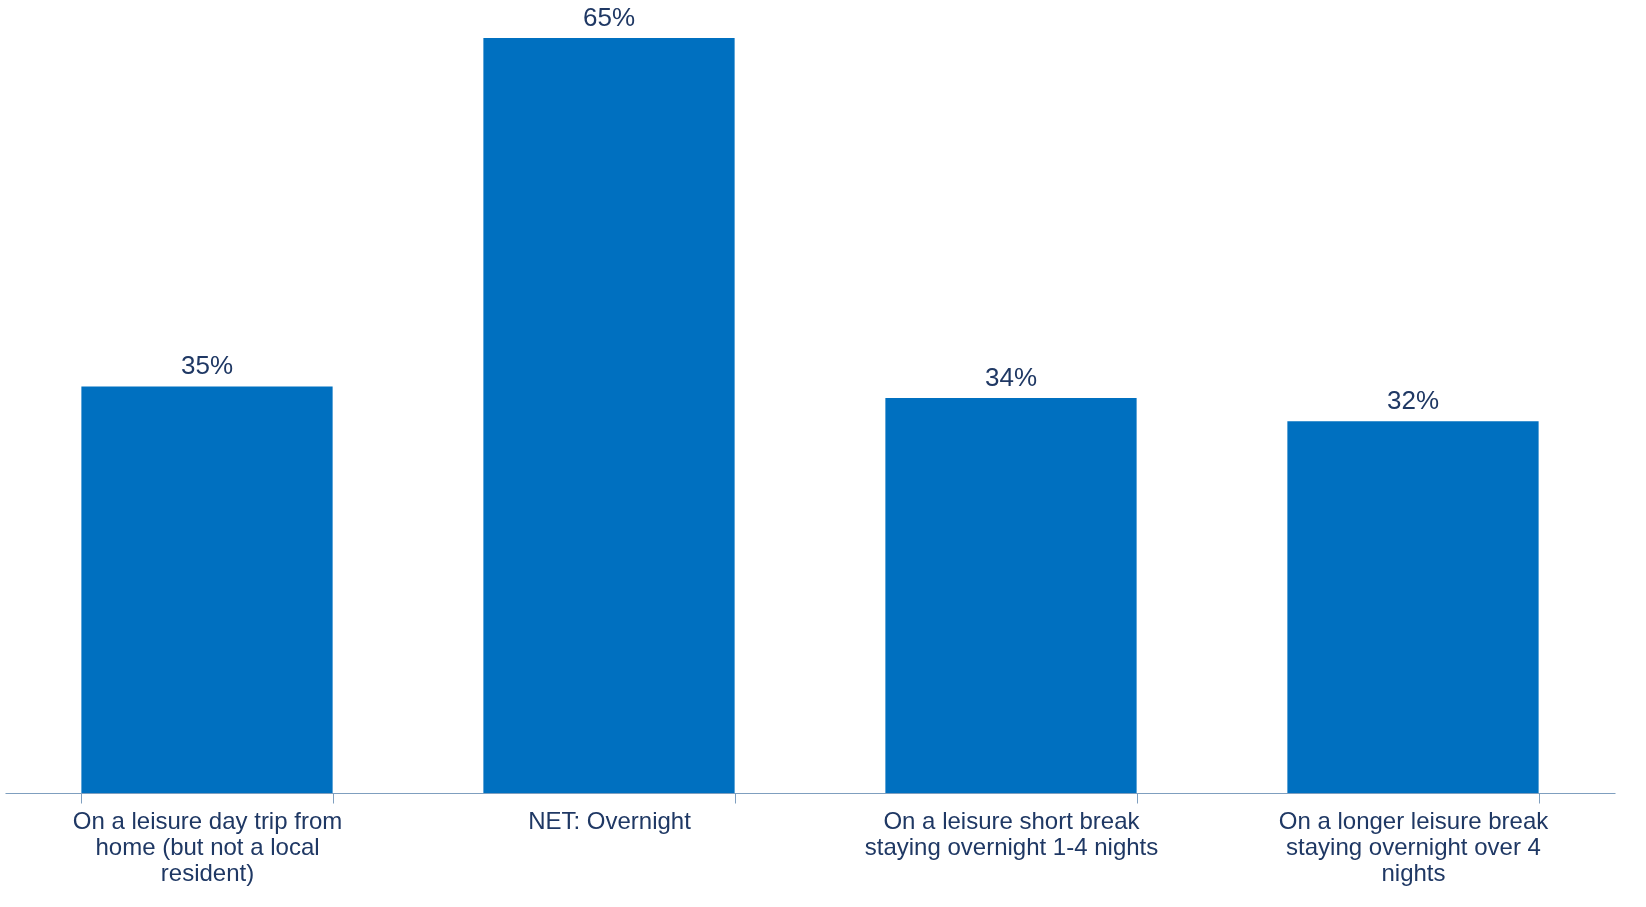 The height and width of the screenshot is (907, 1646). What do you see at coordinates (609, 17) in the screenshot?
I see `data-label: 65%` at bounding box center [609, 17].